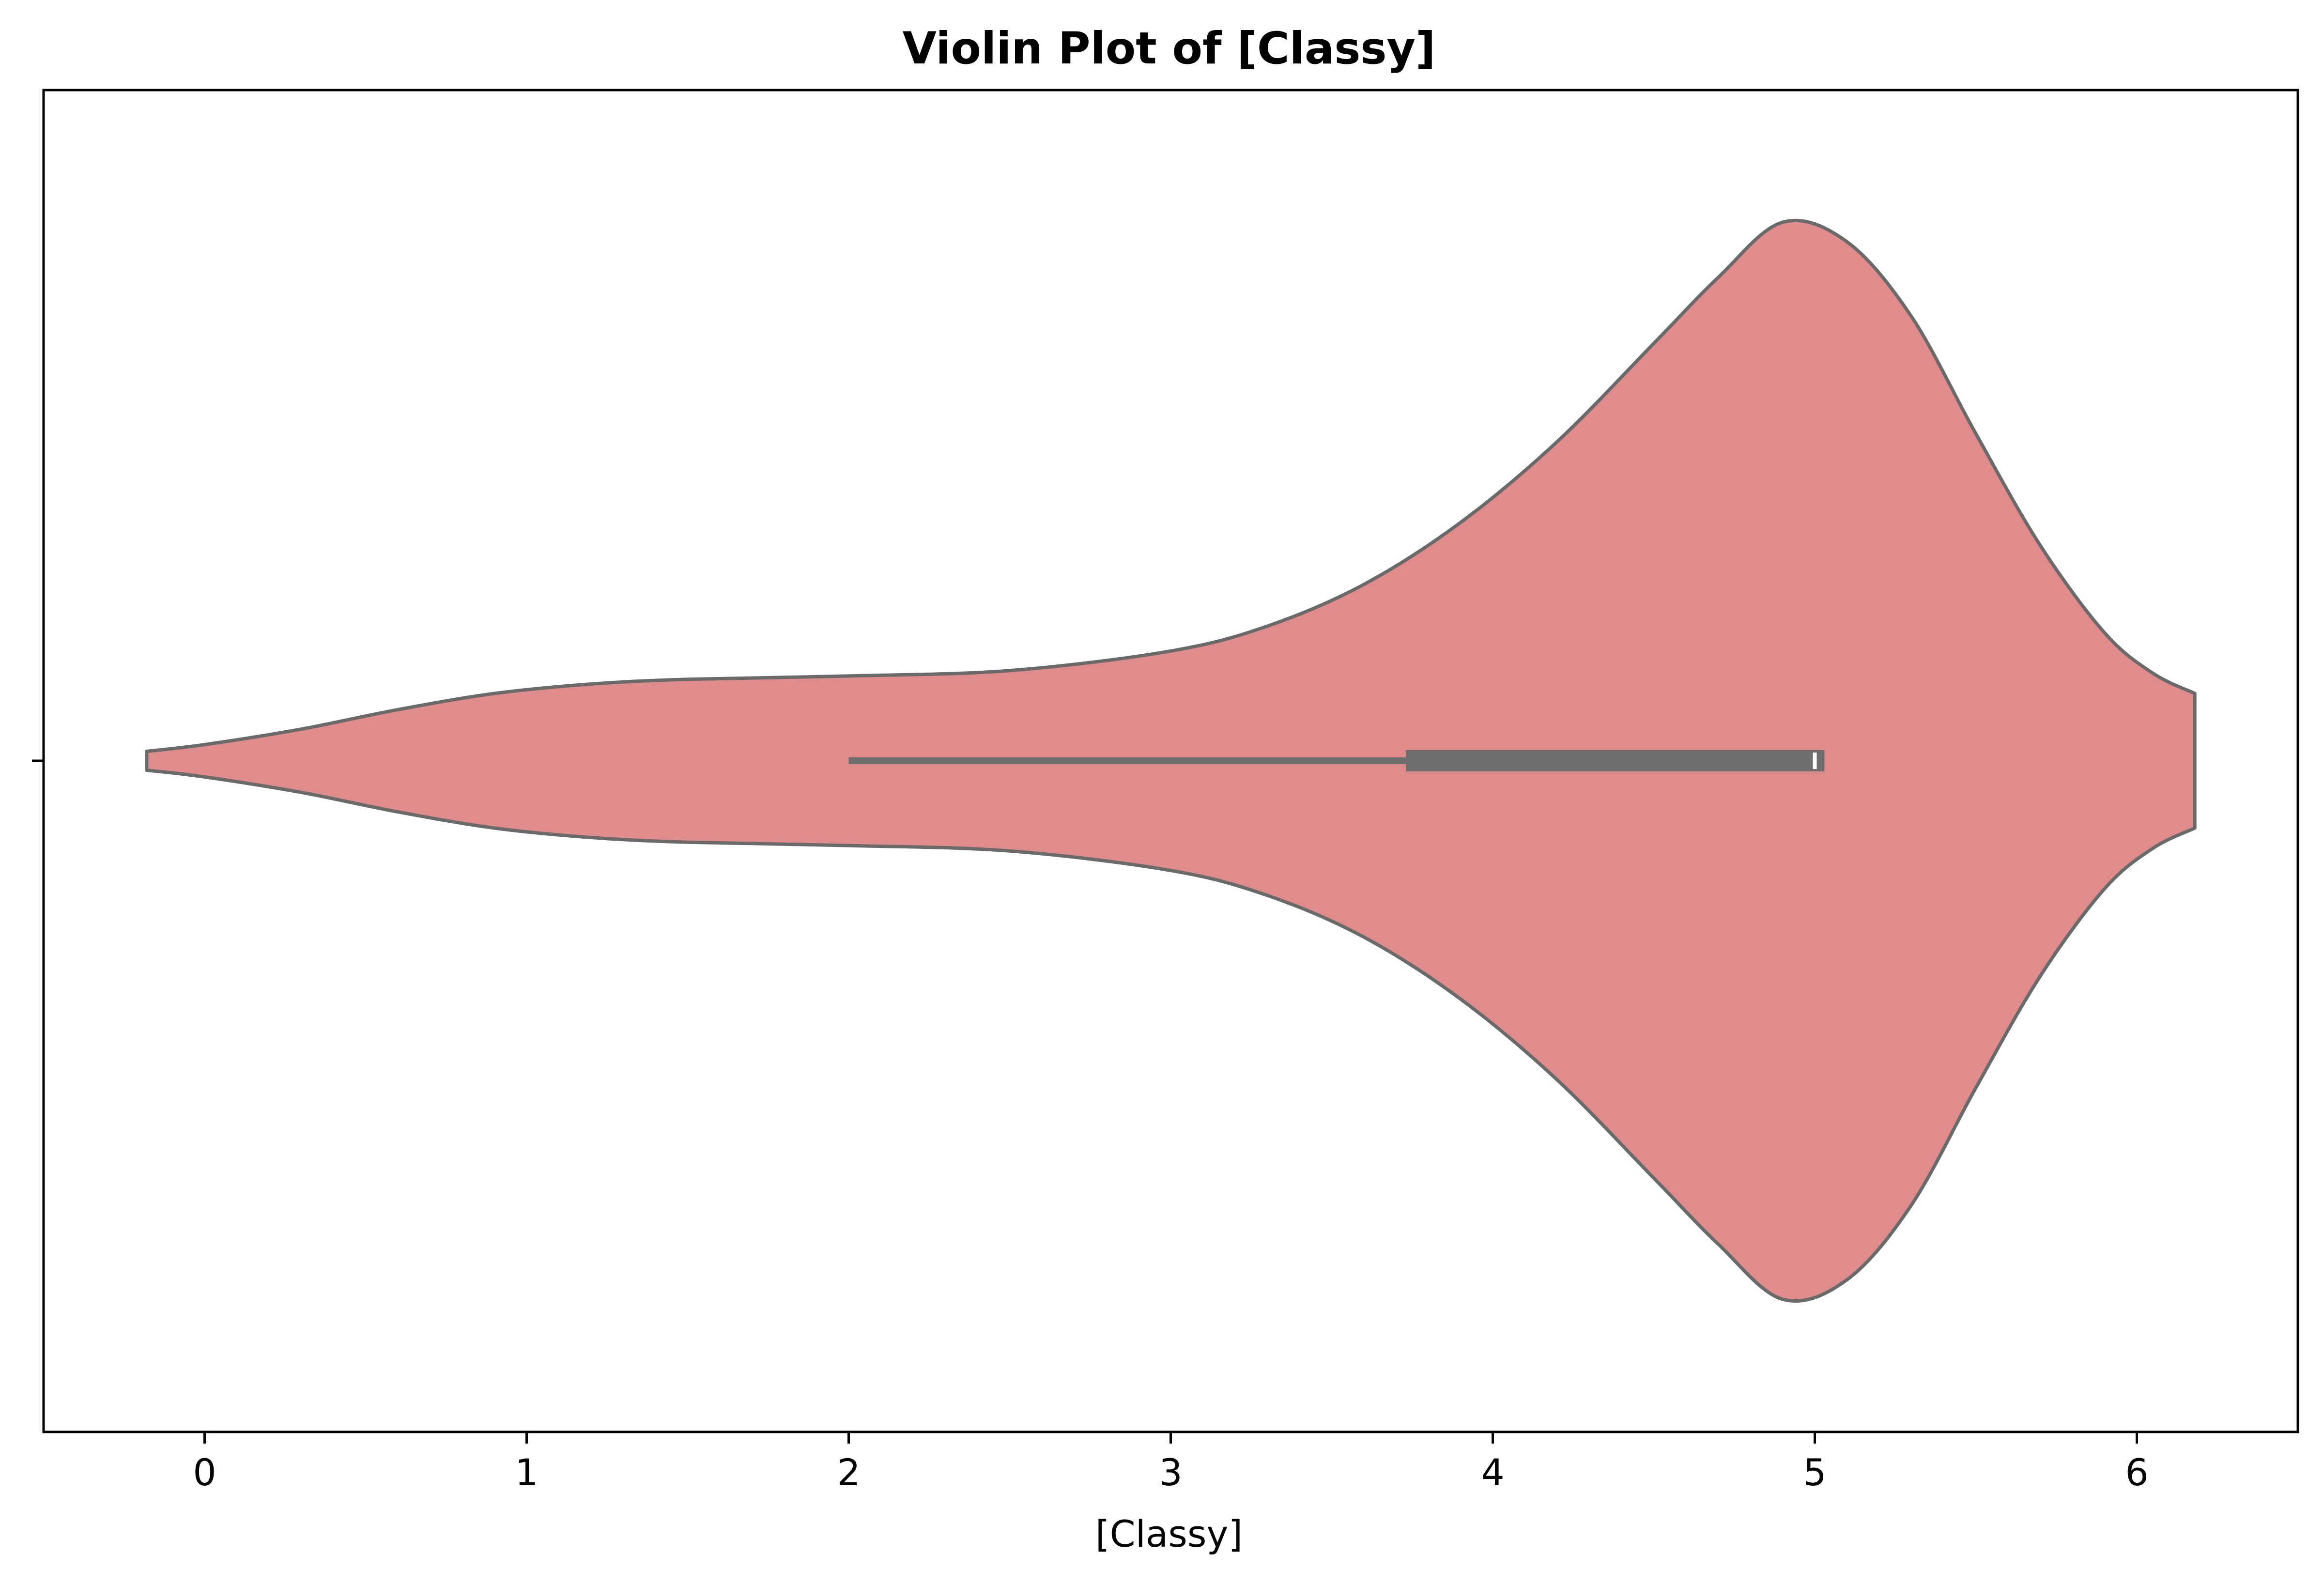 The width and height of the screenshot is (2324, 1584). Describe the element at coordinates (1814, 1472) in the screenshot. I see `x-tick-label: 5` at that location.